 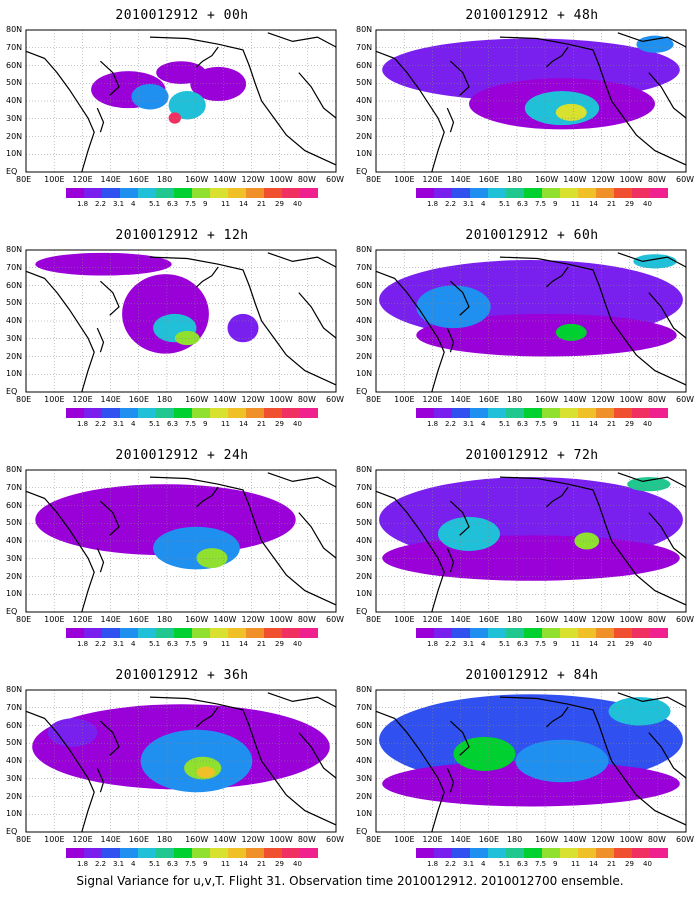 I want to click on colorbar-label: 9, so click(x=205, y=644).